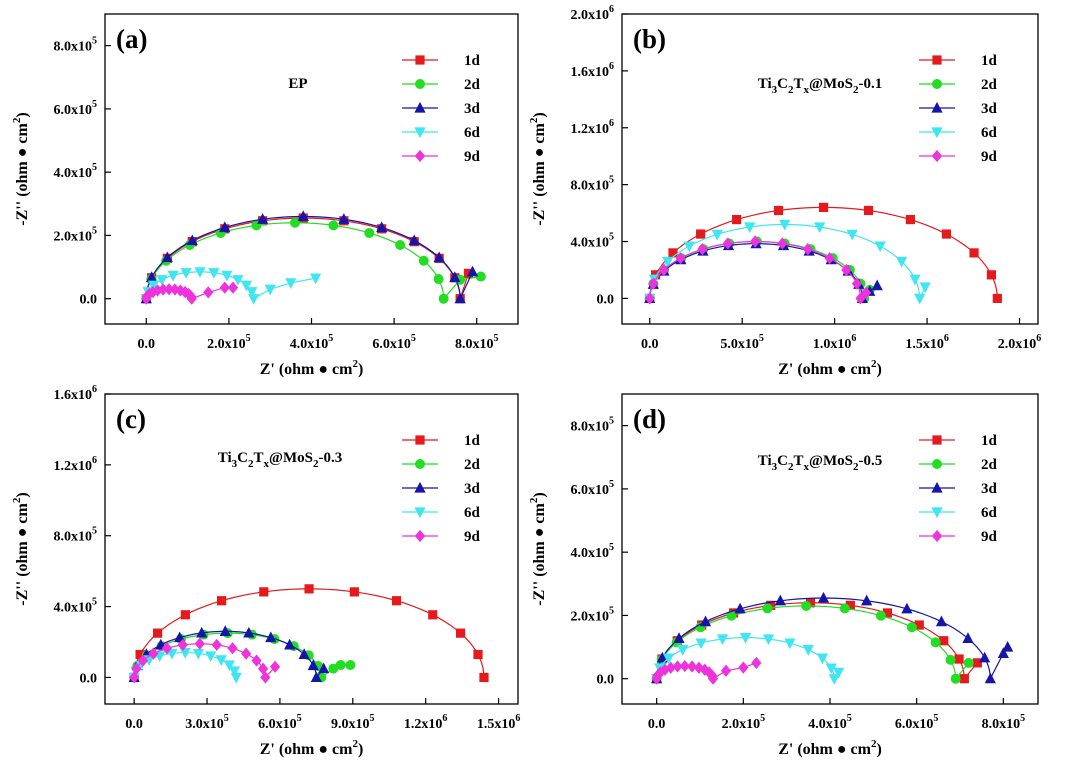  Describe the element at coordinates (742, 342) in the screenshot. I see `x-tick-label: 5.0x10⁵` at that location.